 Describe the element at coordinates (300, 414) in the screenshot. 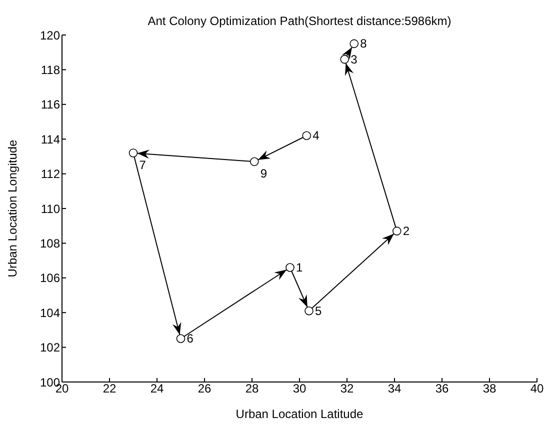

I see `x-axis-title: Urban Location Latitude` at that location.